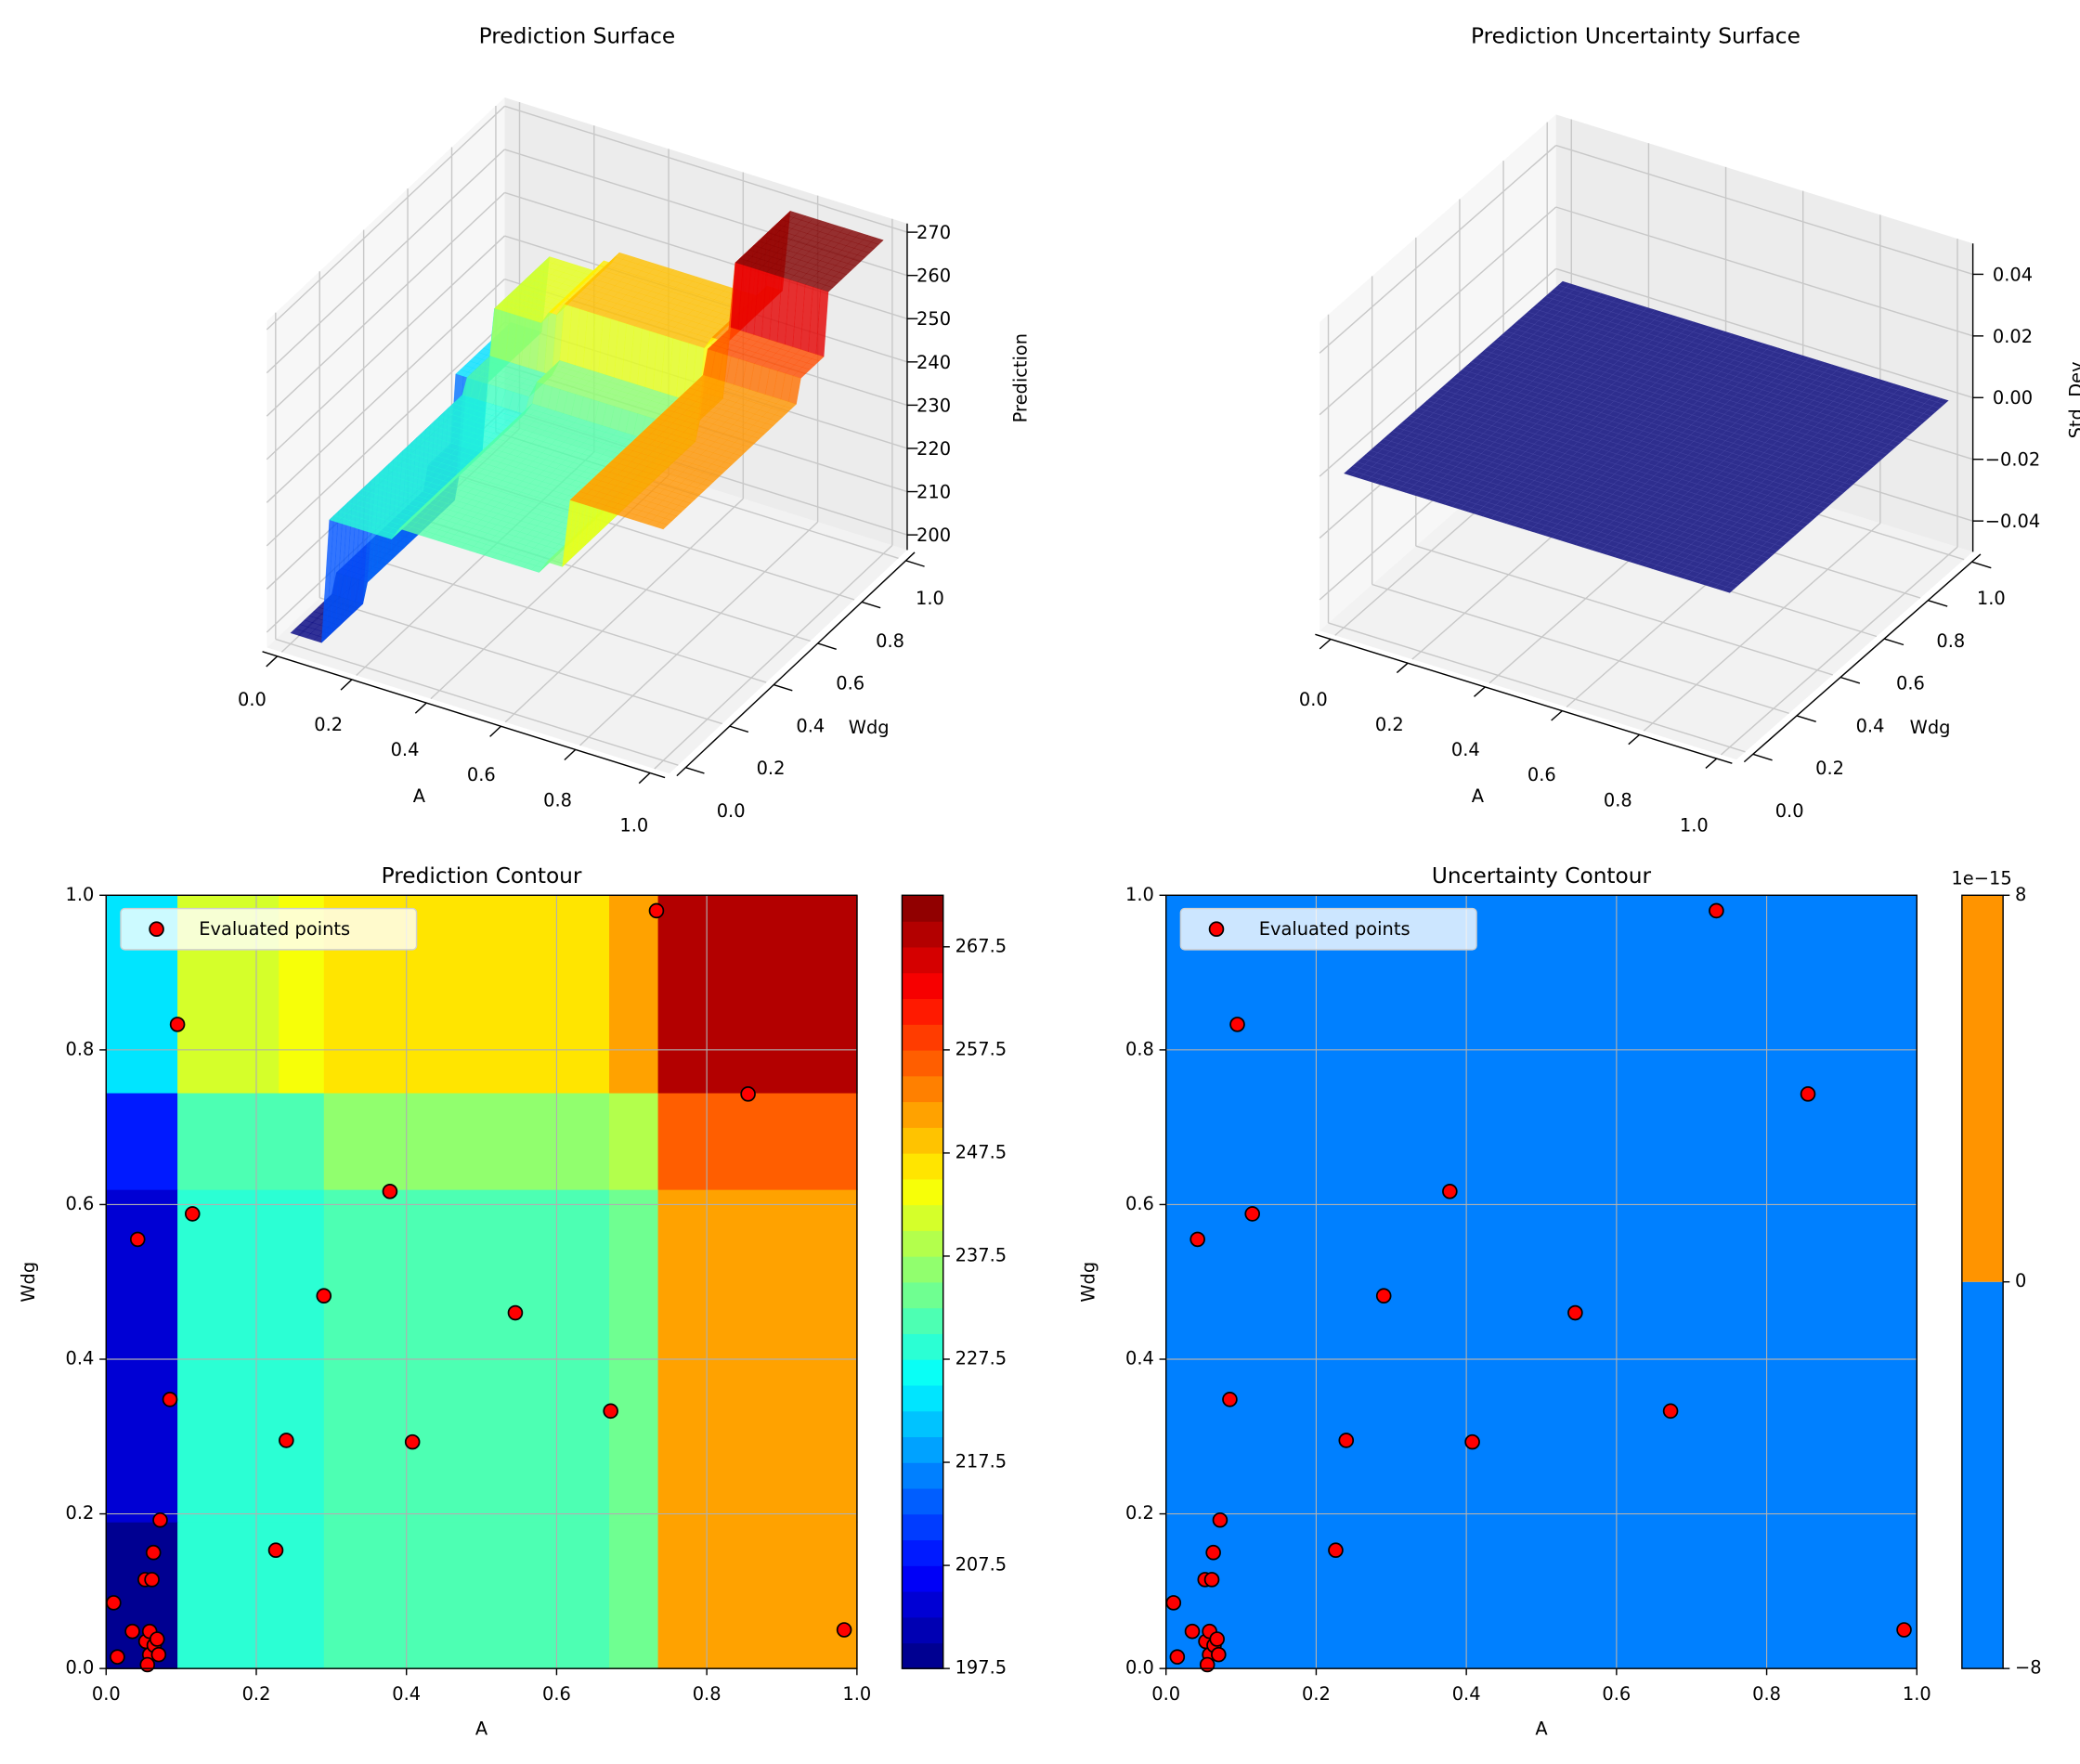  Describe the element at coordinates (2013, 398) in the screenshot. I see `z-tick-label: 0.00` at that location.